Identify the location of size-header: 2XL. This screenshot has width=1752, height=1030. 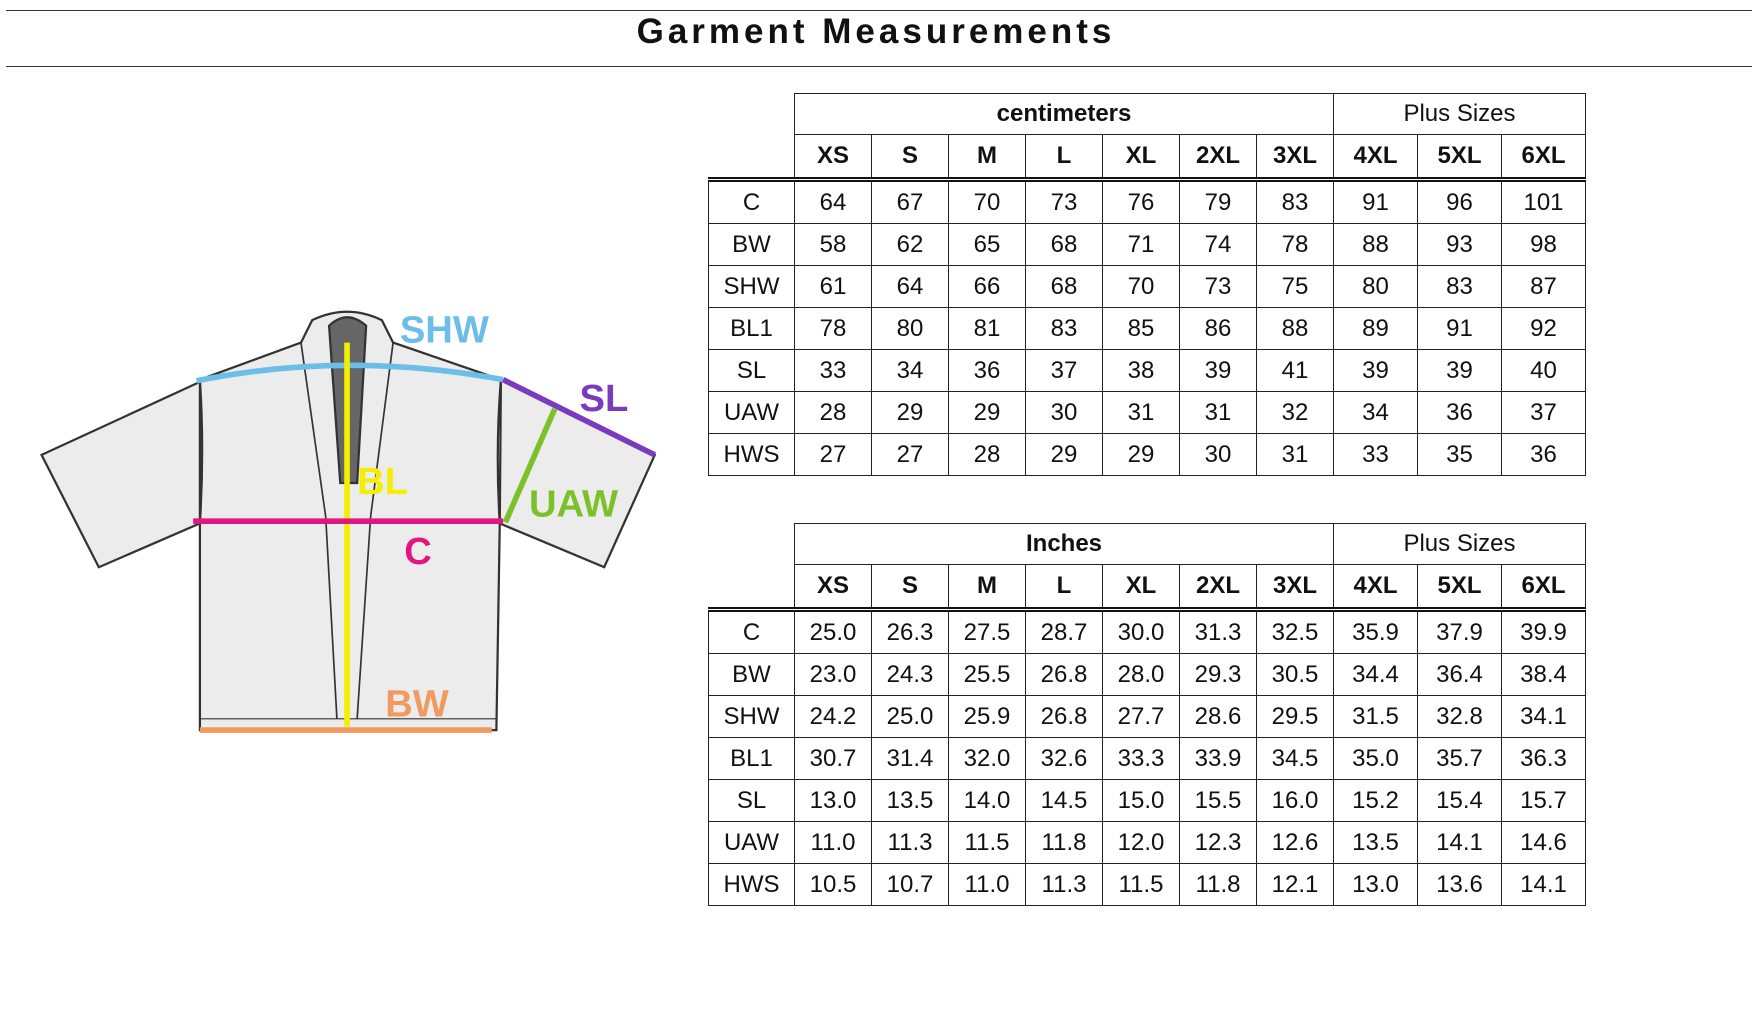
(1218, 158).